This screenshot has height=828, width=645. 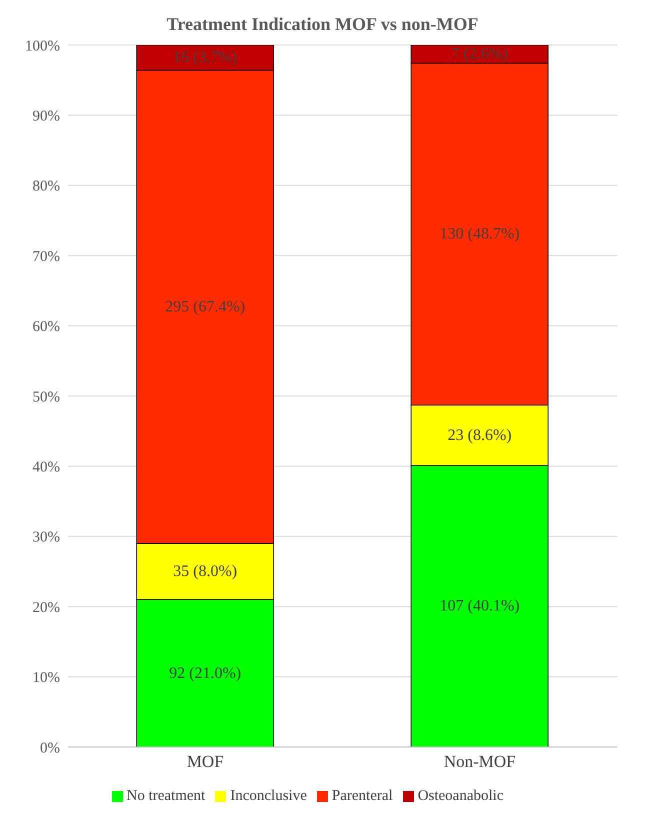 I want to click on data-label: 23 (8.6%), so click(x=480, y=435).